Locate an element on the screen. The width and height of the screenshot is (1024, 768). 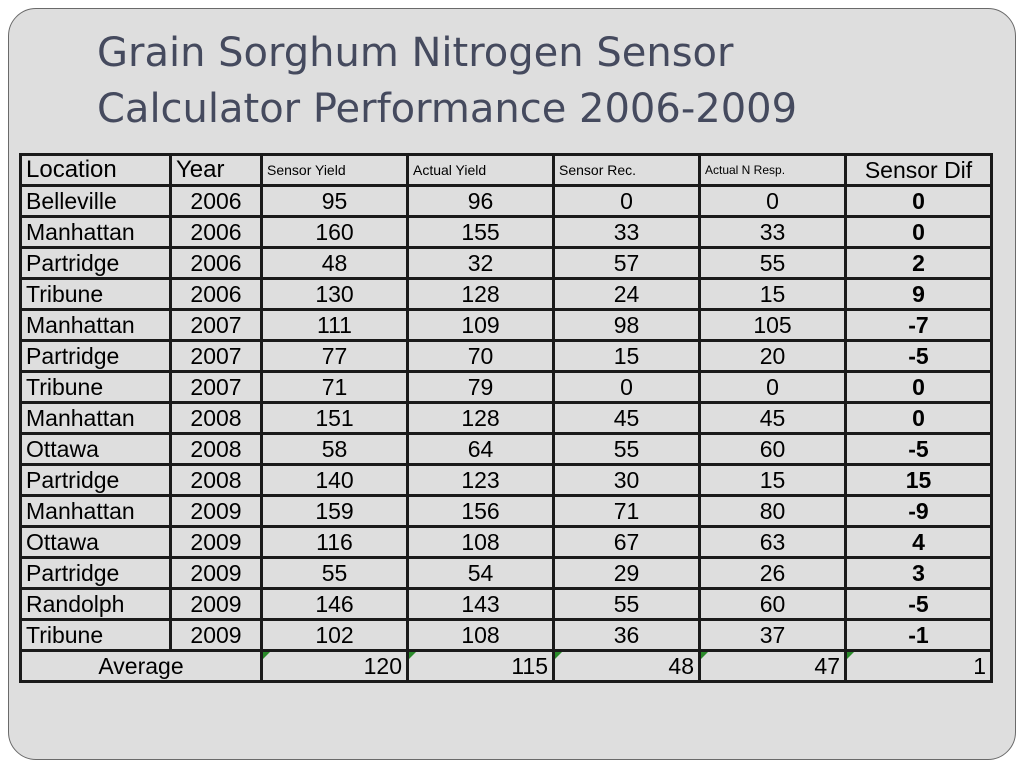
cell-sensor-yield: 77 is located at coordinates (334, 356).